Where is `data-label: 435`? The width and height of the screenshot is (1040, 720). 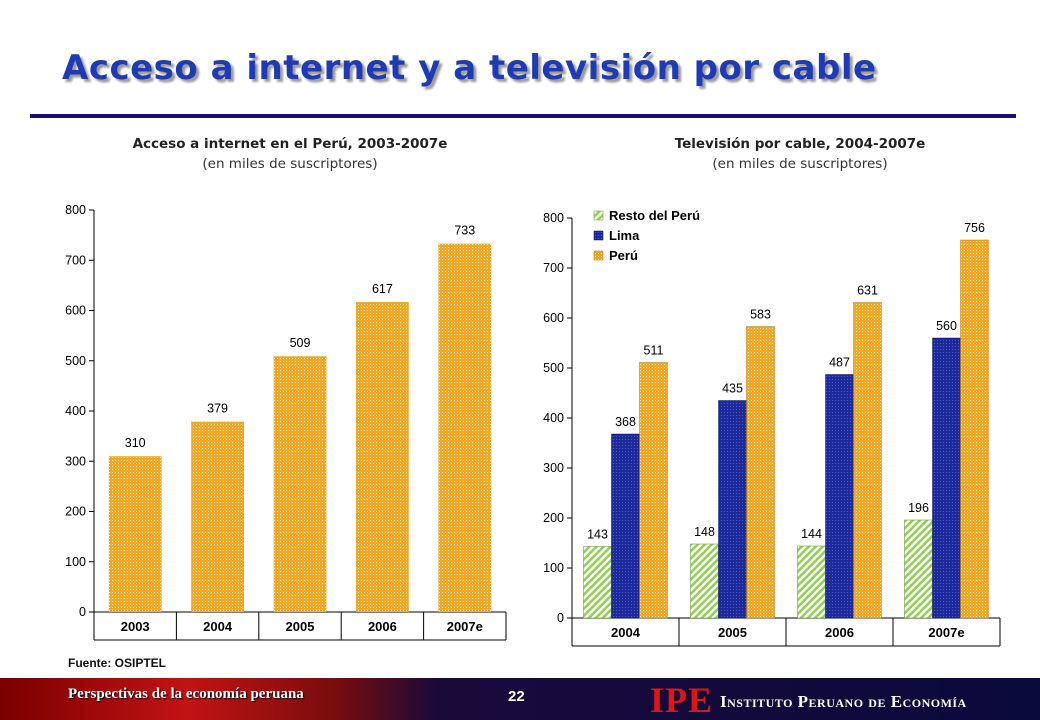
data-label: 435 is located at coordinates (732, 389).